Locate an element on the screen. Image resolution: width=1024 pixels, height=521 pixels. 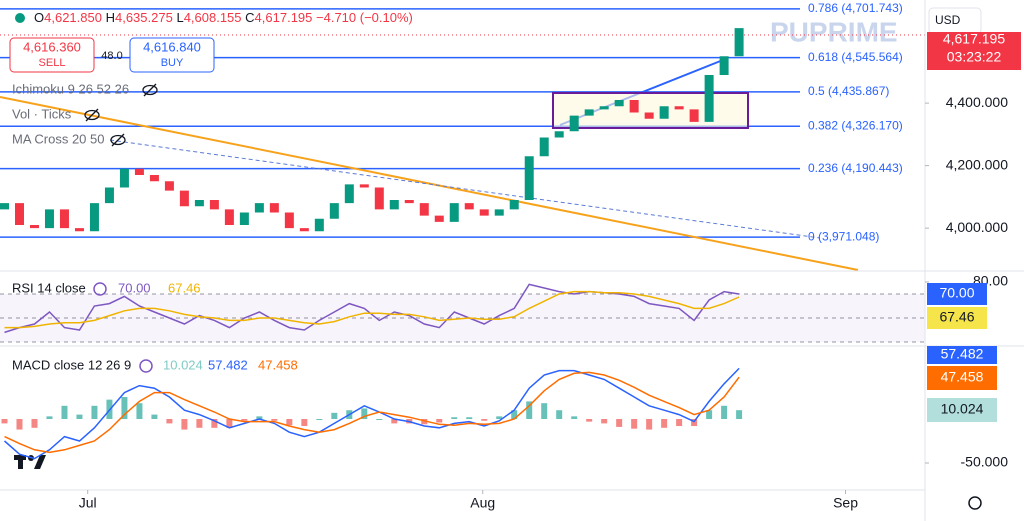
sell-label: SELL is located at coordinates (52, 63).